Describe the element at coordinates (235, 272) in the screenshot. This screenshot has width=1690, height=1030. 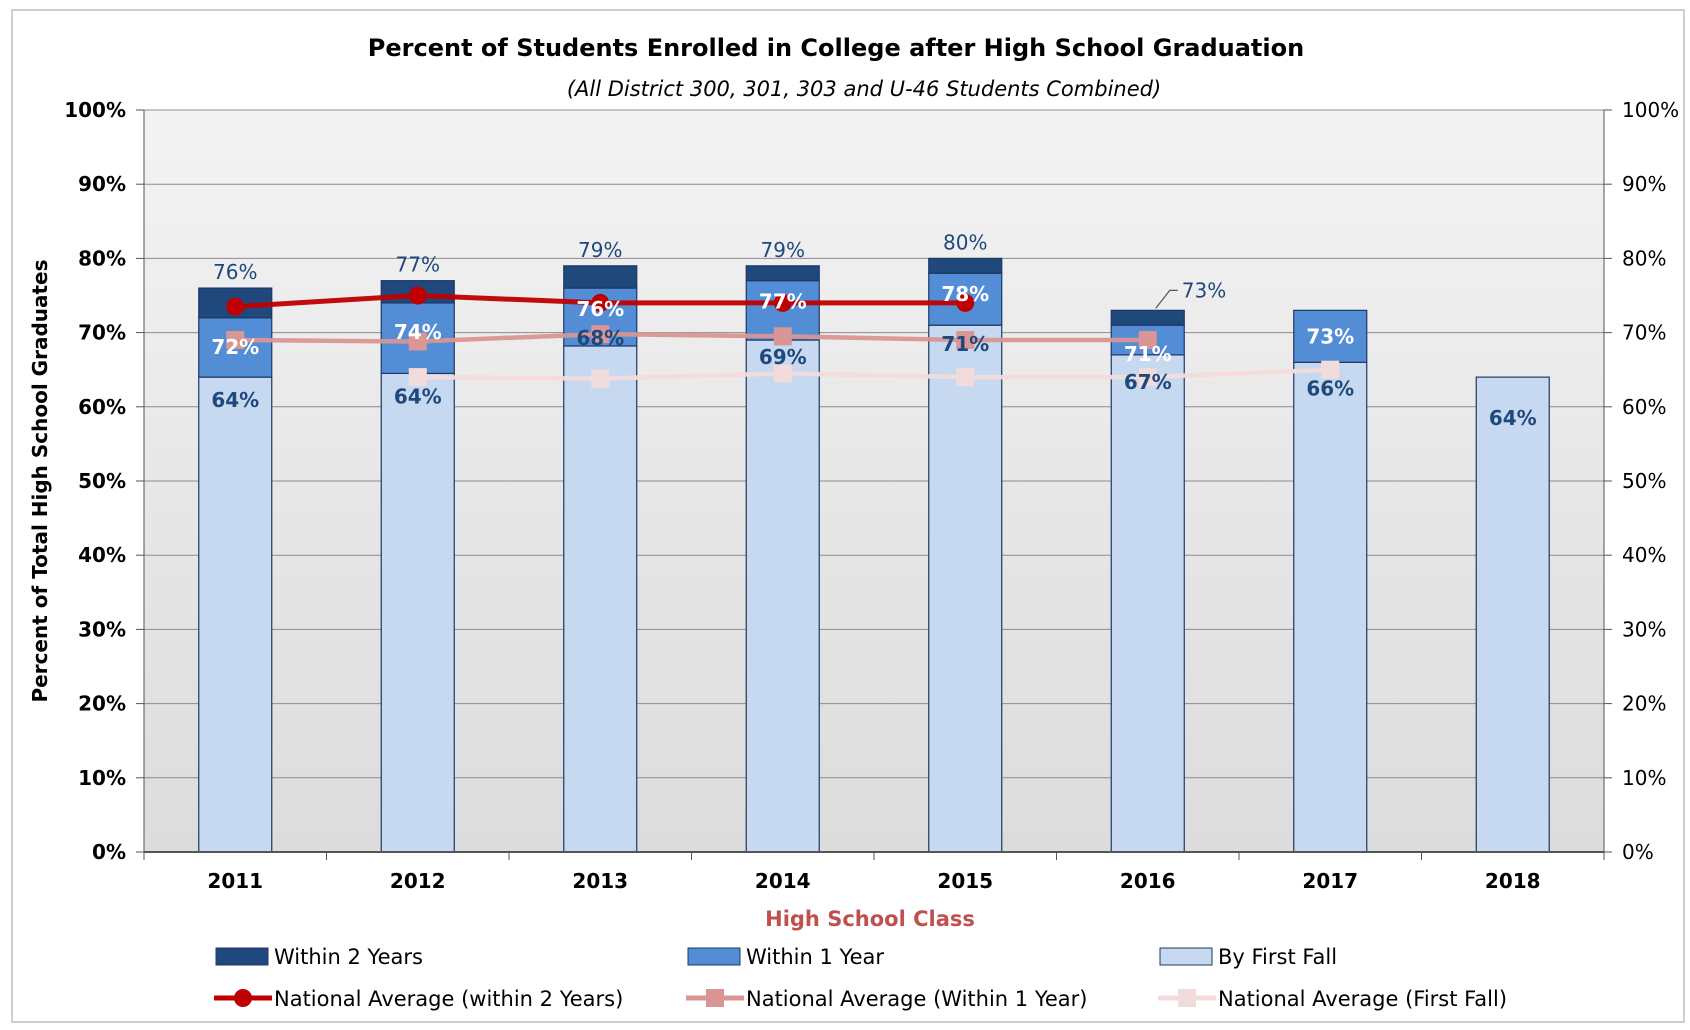
I see `data-label-within-2-years: 76%` at that location.